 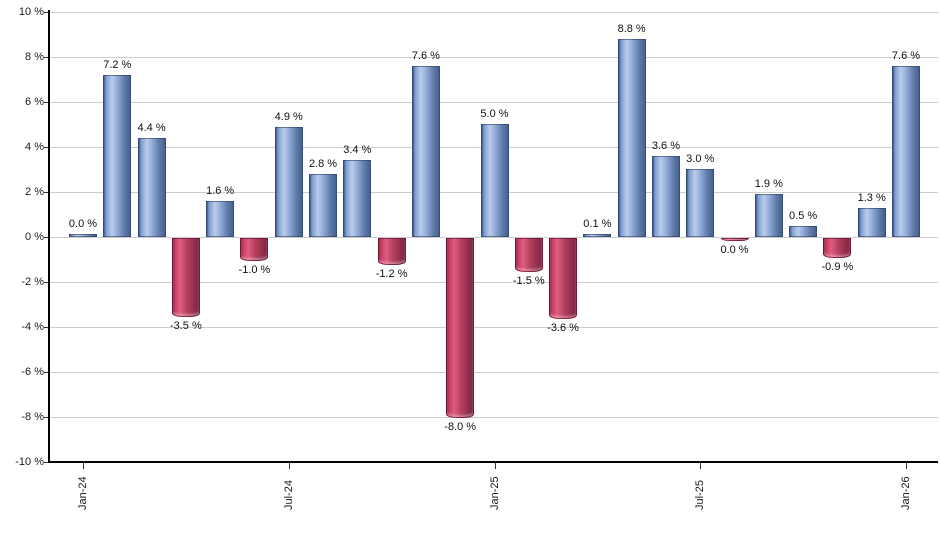 What do you see at coordinates (185, 326) in the screenshot?
I see `bar-value-label: -3.5 %` at bounding box center [185, 326].